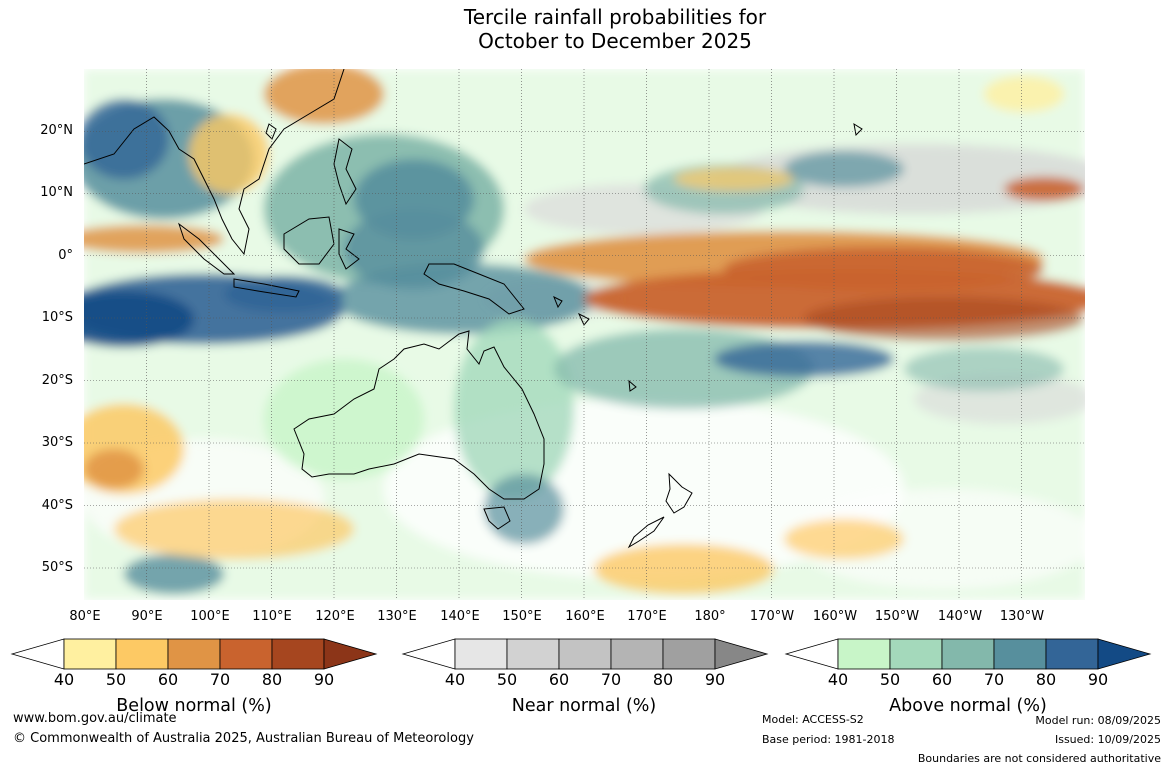 Image resolution: width=1173 pixels, height=770 pixels. What do you see at coordinates (57, 380) in the screenshot?
I see `lat-label-20s: 20°S` at bounding box center [57, 380].